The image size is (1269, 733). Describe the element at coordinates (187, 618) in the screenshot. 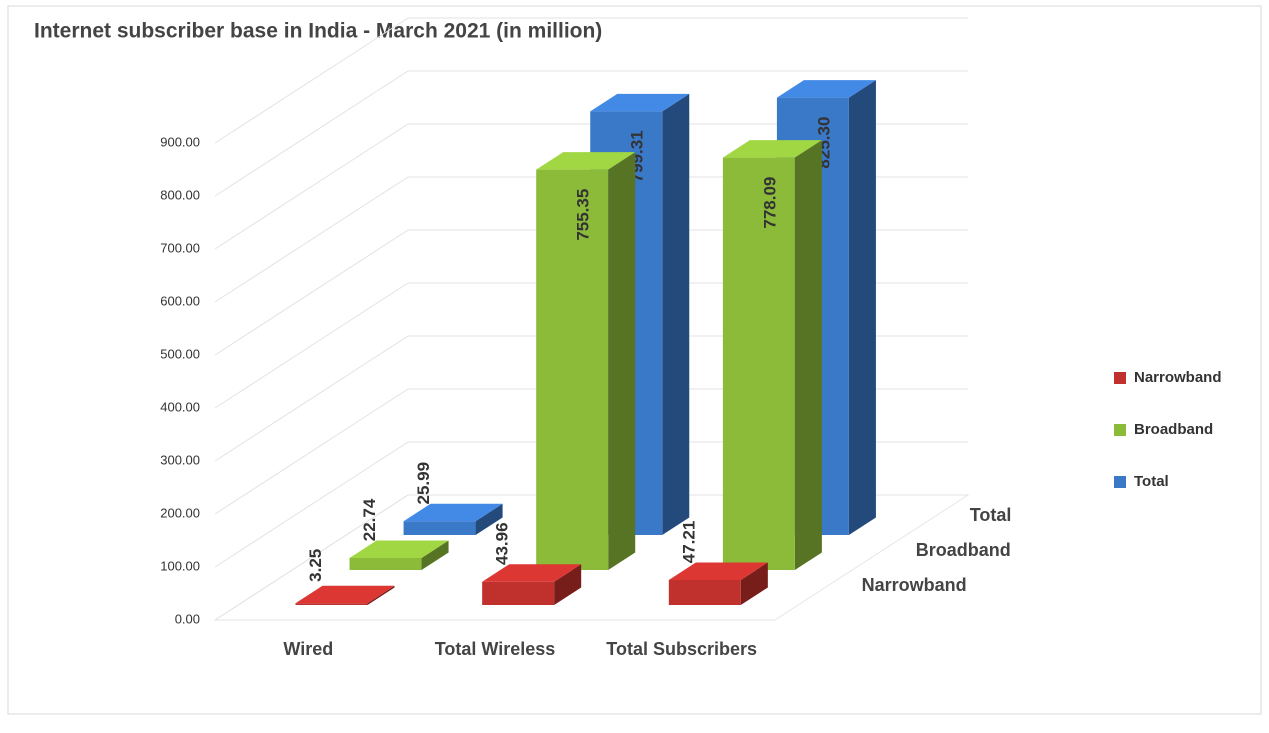

I see `y-tick-label: 0.00` at that location.